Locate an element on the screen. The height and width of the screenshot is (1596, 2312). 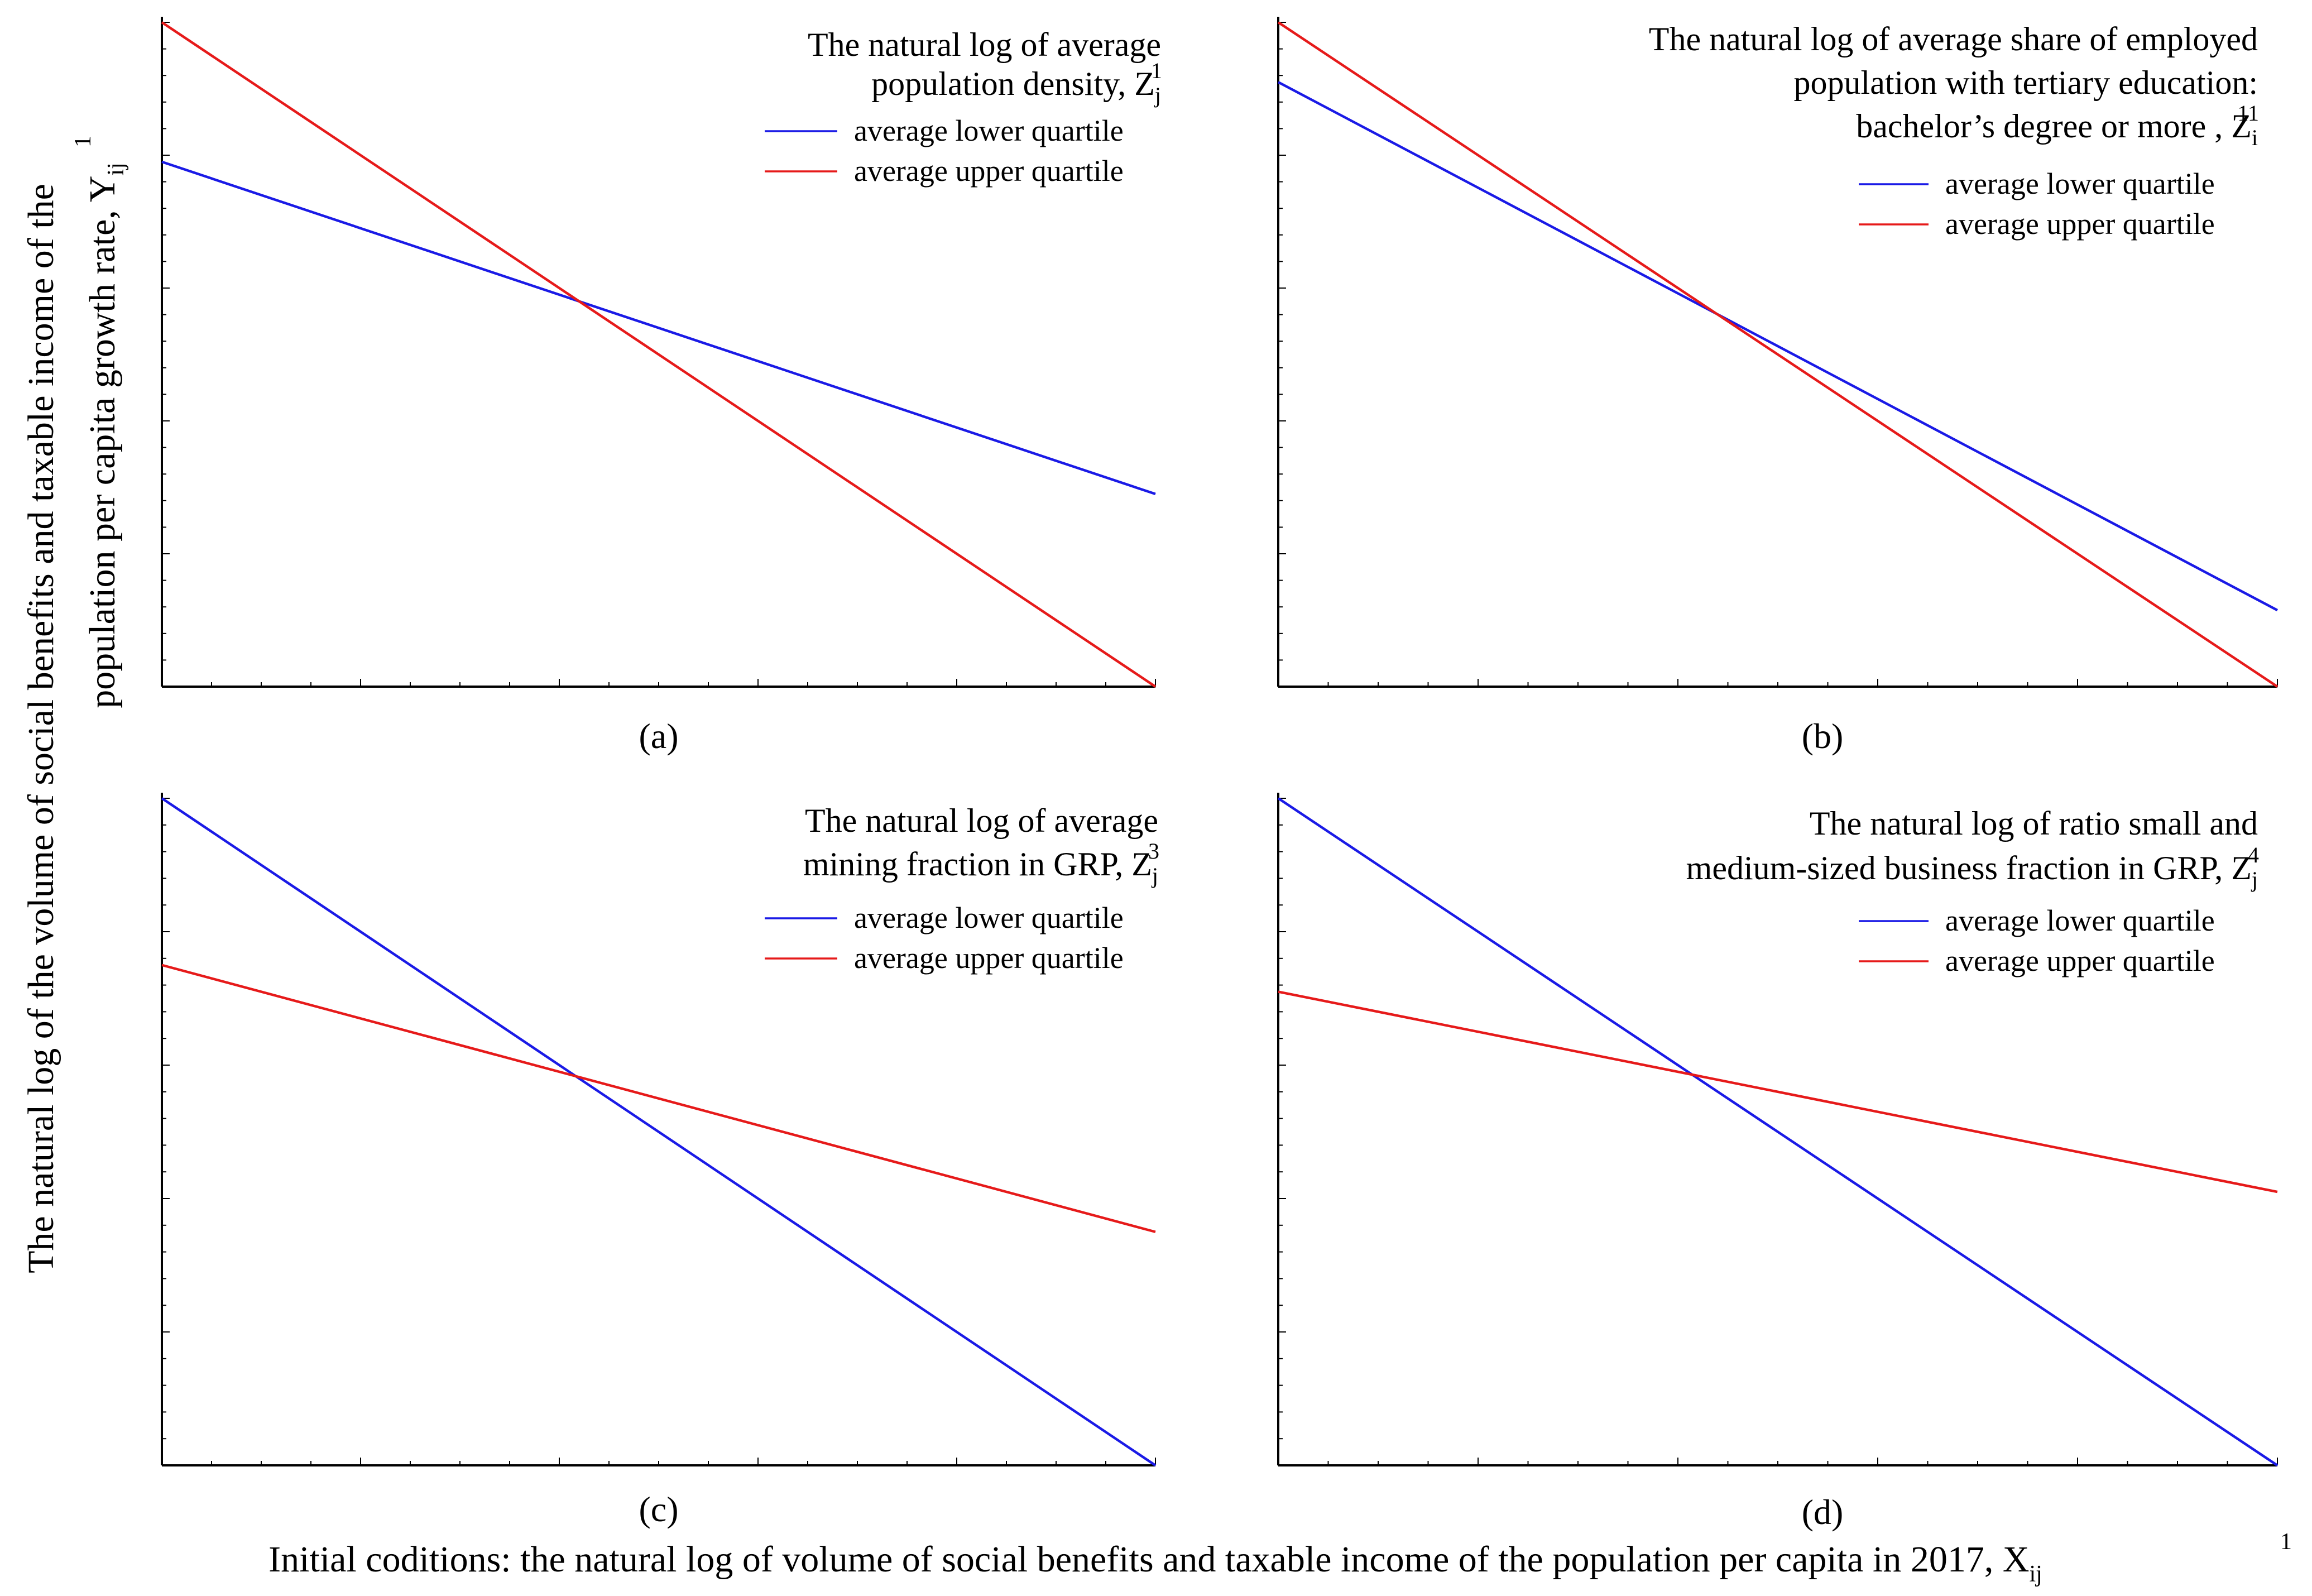
chart-title-line: population with tertiary education: is located at coordinates (2026, 82).